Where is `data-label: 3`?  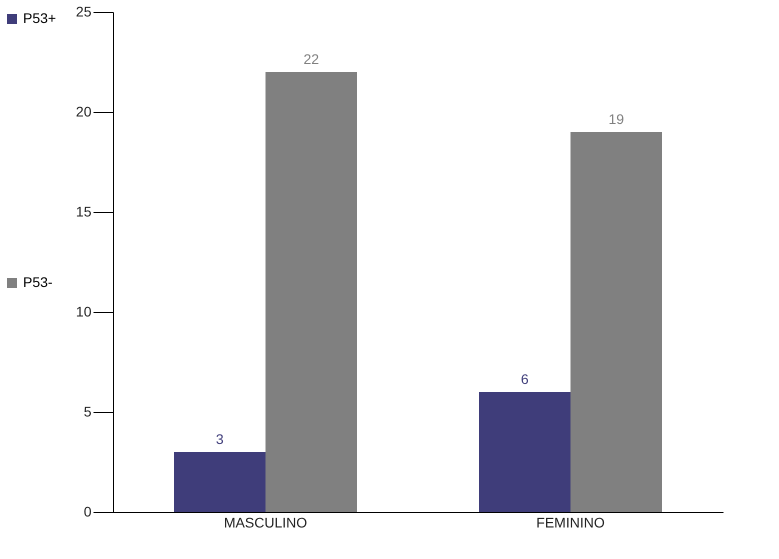
data-label: 3 is located at coordinates (220, 439).